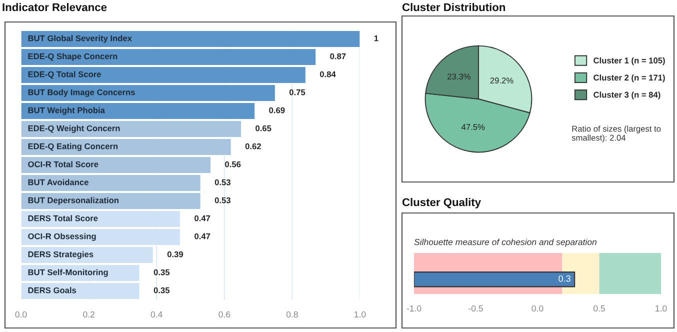 This screenshot has height=332, width=677. What do you see at coordinates (475, 308) in the screenshot?
I see `x-tick-label: -0.5` at bounding box center [475, 308].